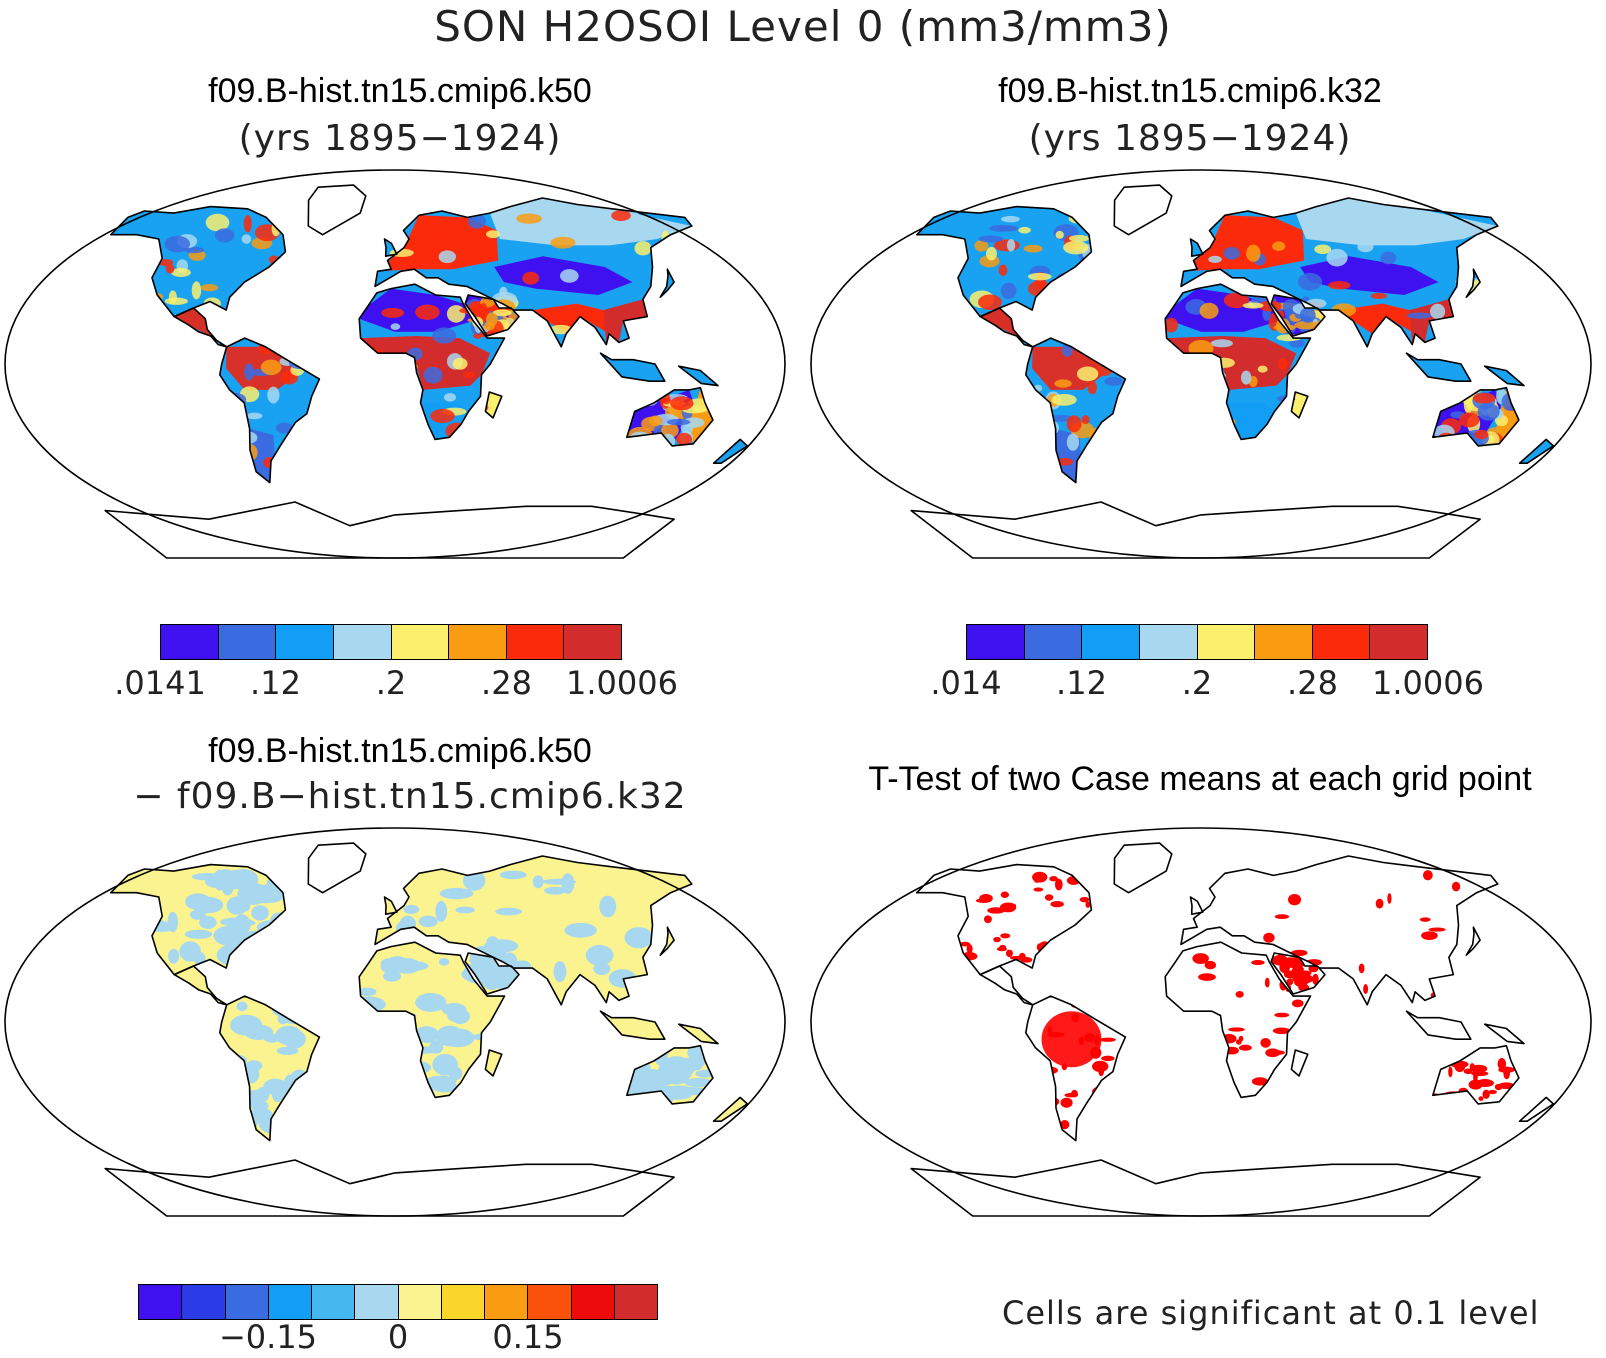 The width and height of the screenshot is (1606, 1358). What do you see at coordinates (1190, 138) in the screenshot?
I see `panel-subtitle-top-right: (yrs 1895−1924)` at bounding box center [1190, 138].